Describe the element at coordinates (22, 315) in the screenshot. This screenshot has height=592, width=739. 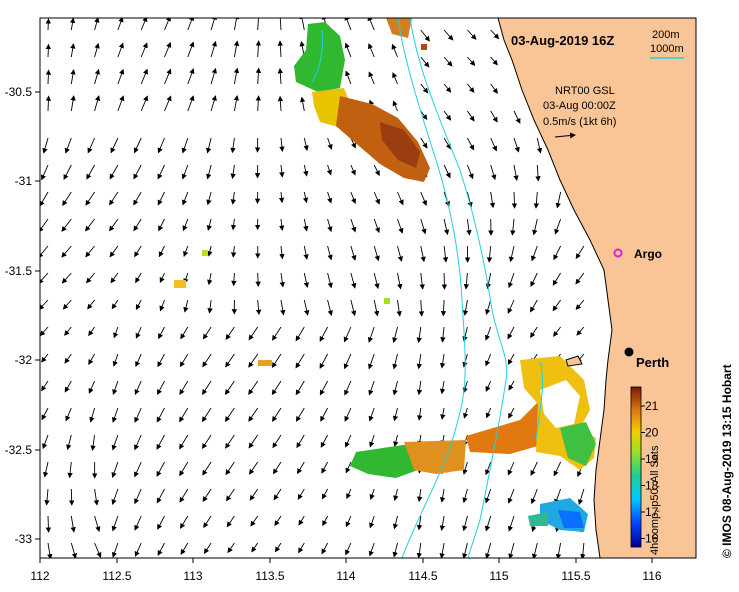
I see `y-axis: -30.5 -31 -31.5 -32 -32.5 -33` at that location.